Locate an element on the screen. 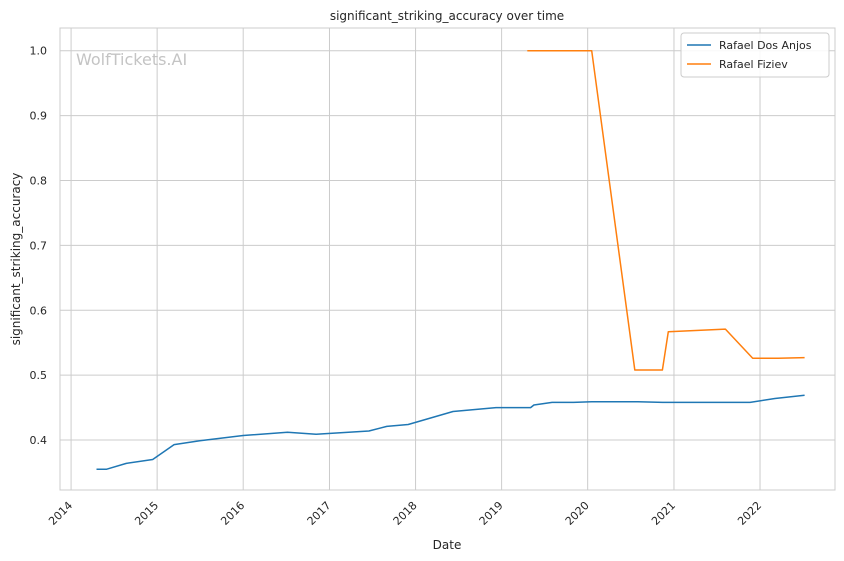 The height and width of the screenshot is (561, 844). y-tick-label: 0.7 is located at coordinates (39, 245).